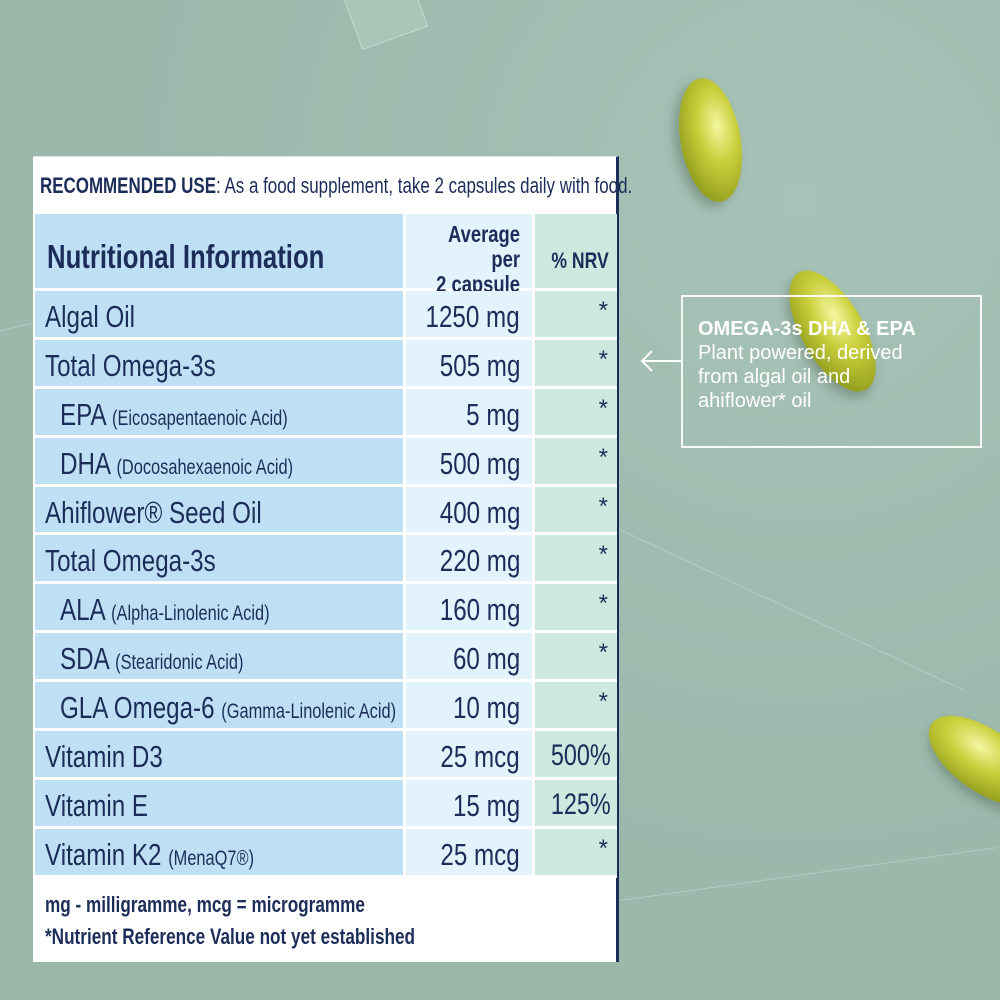 The width and height of the screenshot is (1000, 1000). I want to click on nutrient-value: 400 mg, so click(479, 512).